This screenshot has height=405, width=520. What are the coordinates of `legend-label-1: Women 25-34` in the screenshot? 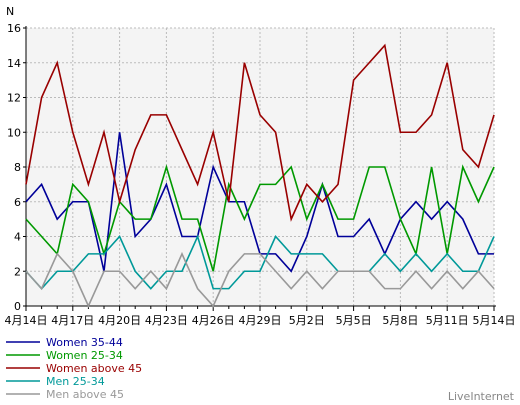 It's located at (84, 355).